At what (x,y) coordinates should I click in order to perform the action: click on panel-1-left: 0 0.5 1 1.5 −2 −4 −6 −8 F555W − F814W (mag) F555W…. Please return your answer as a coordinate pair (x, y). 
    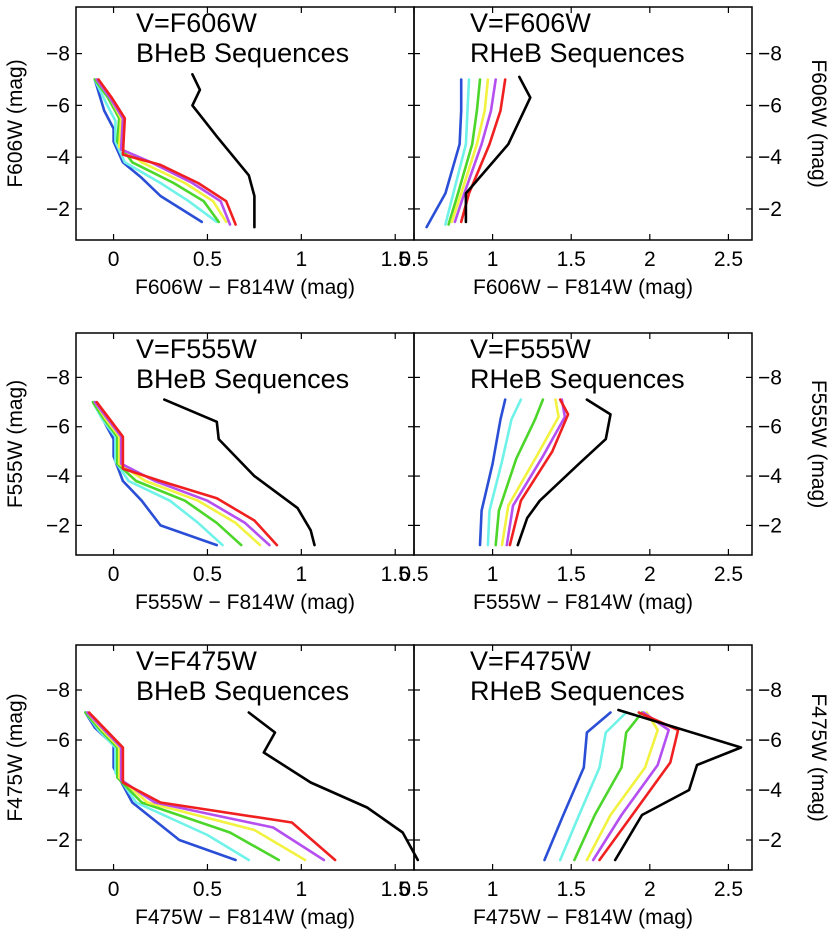
    Looking at the image, I should click on (209, 473).